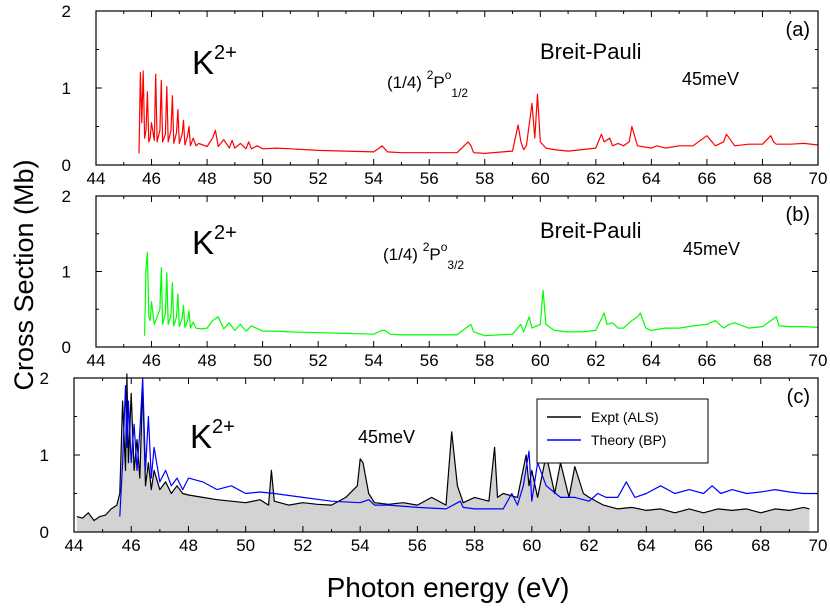  Describe the element at coordinates (540, 360) in the screenshot. I see `x-tick-label-b-8: 60` at that location.